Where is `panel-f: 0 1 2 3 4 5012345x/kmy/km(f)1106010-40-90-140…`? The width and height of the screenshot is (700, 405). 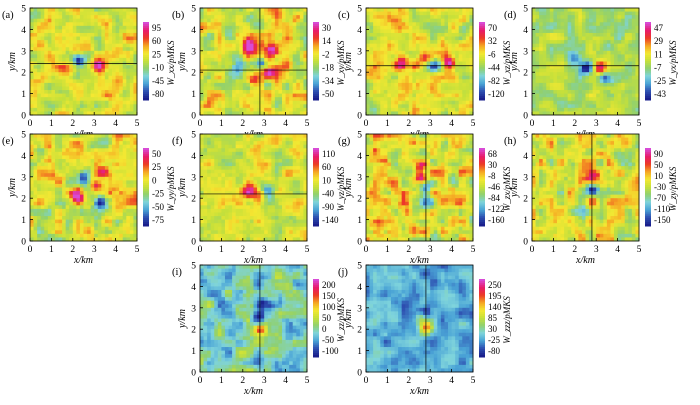
panel-f: 0 1 2 3 4 5012345x/kmy/km(f)1106010-40-90-140… is located at coordinates (259, 199).